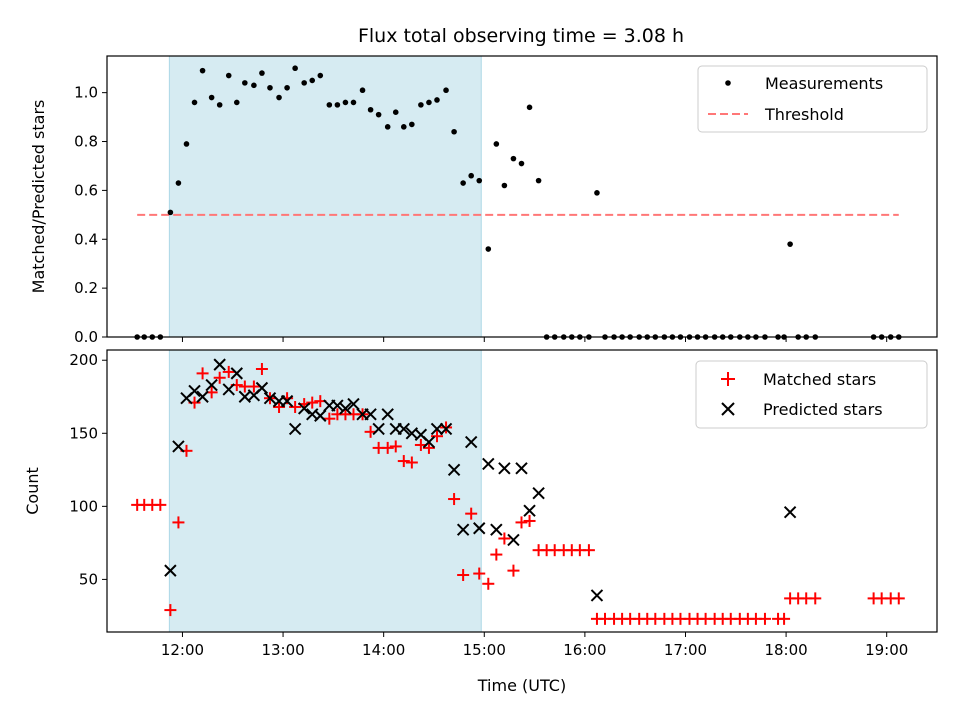 The image size is (960, 720). I want to click on x-tick-label: 16:00, so click(584, 650).